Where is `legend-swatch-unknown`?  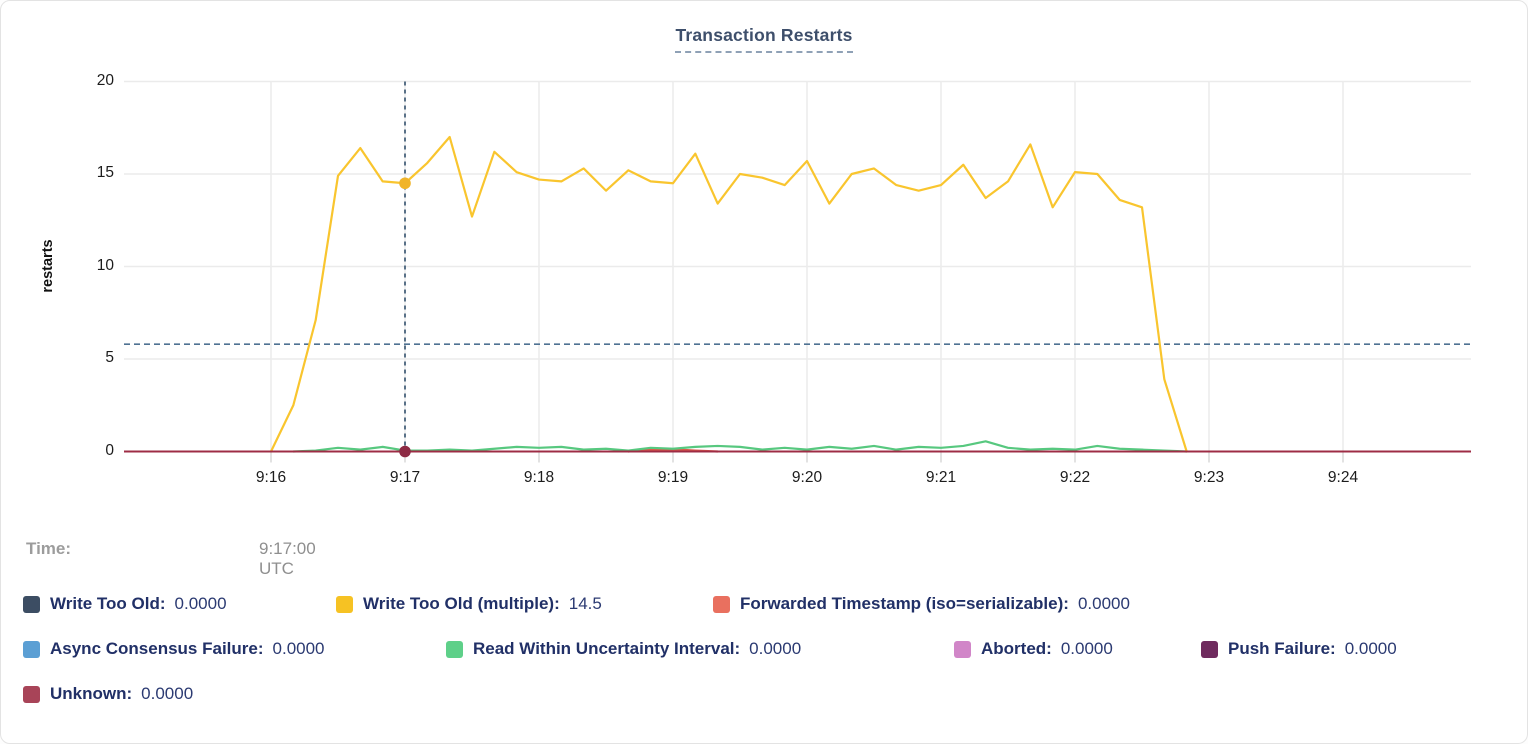 legend-swatch-unknown is located at coordinates (31, 694).